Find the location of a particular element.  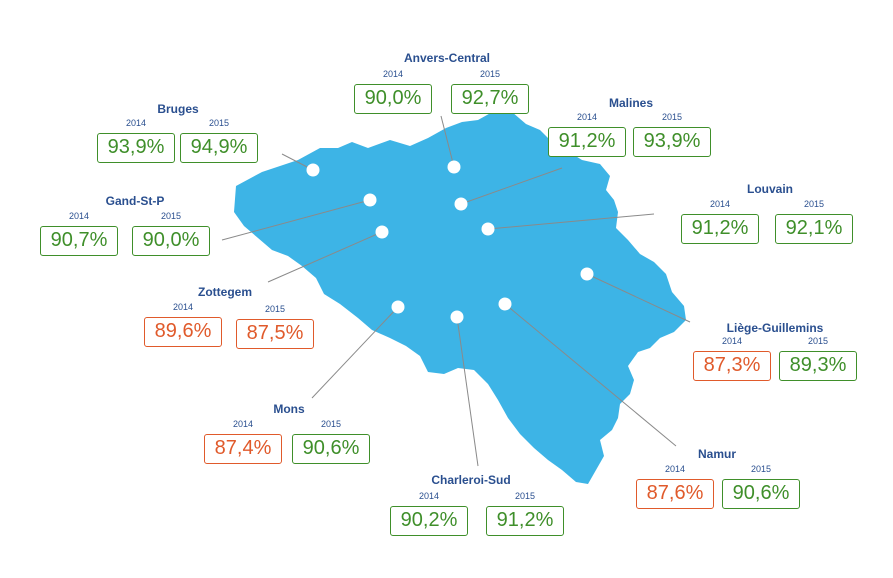

value-box-2015: 90,0% is located at coordinates (171, 241).